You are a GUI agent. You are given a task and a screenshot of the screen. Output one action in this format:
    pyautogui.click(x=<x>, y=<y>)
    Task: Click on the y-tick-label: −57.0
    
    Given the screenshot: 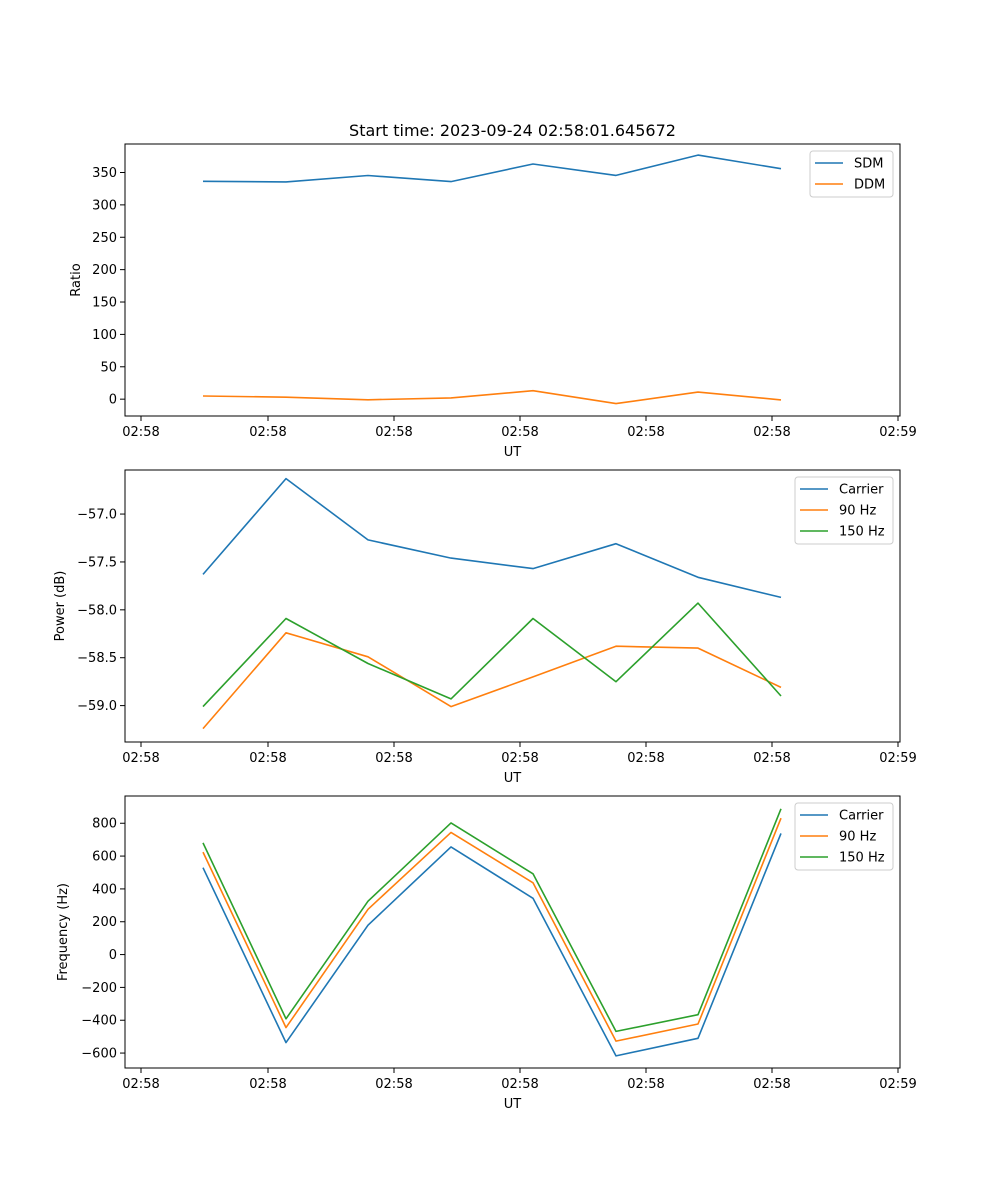 What is the action you would take?
    pyautogui.click(x=97, y=515)
    